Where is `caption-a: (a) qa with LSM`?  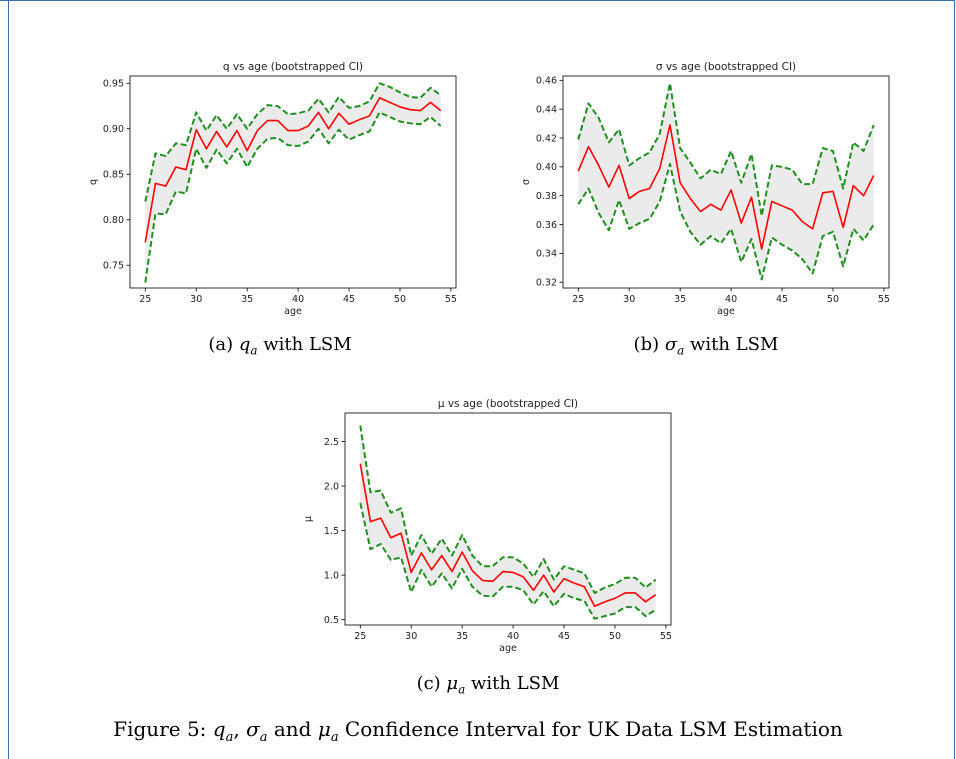
caption-a: (a) qa with LSM is located at coordinates (280, 346).